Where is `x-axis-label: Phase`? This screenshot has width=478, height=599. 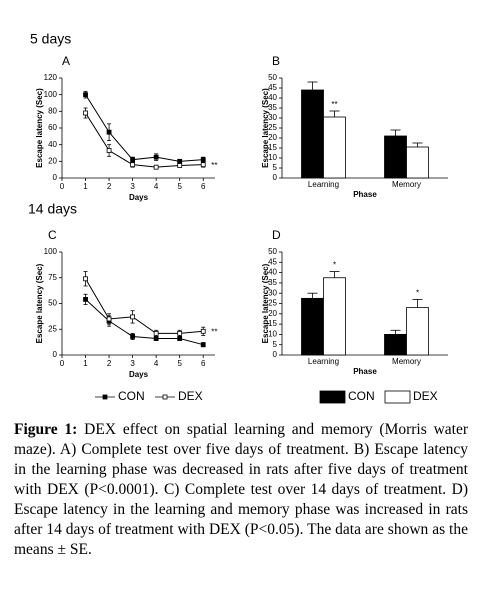
x-axis-label: Phase is located at coordinates (365, 371).